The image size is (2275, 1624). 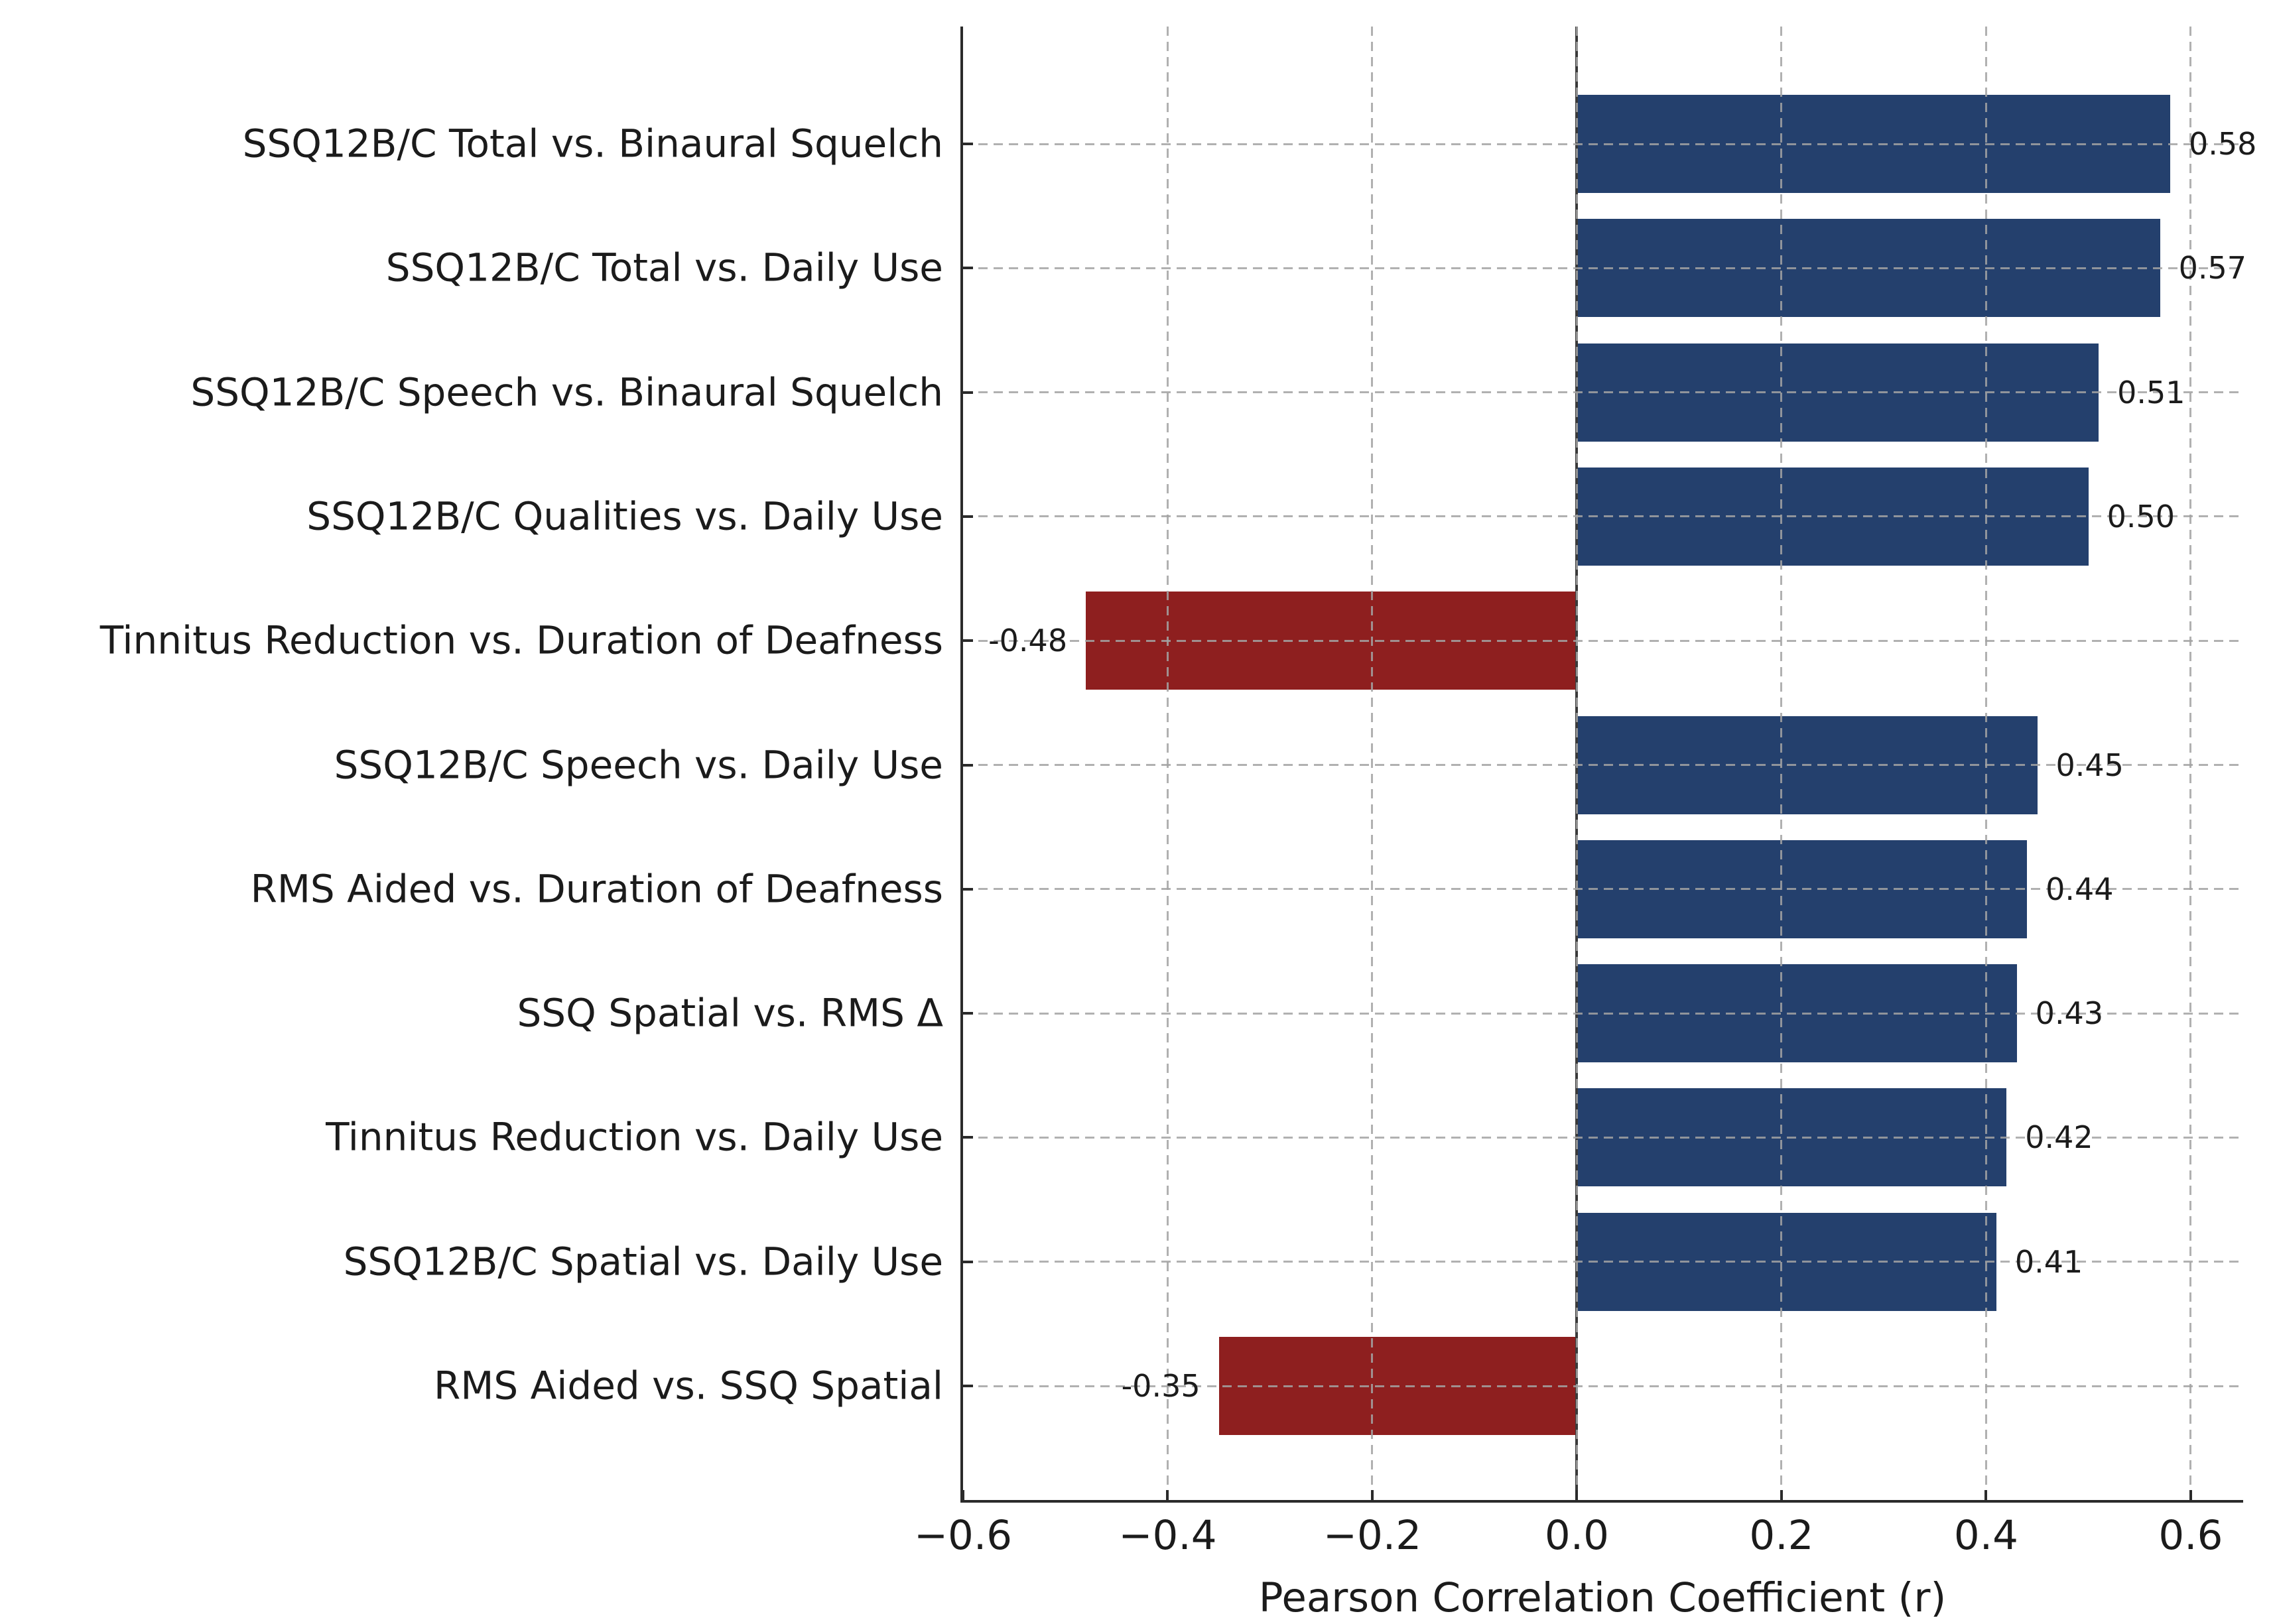 What do you see at coordinates (664, 267) in the screenshot?
I see `y-tick-label: SSQ12B/C Total vs. Daily Use` at bounding box center [664, 267].